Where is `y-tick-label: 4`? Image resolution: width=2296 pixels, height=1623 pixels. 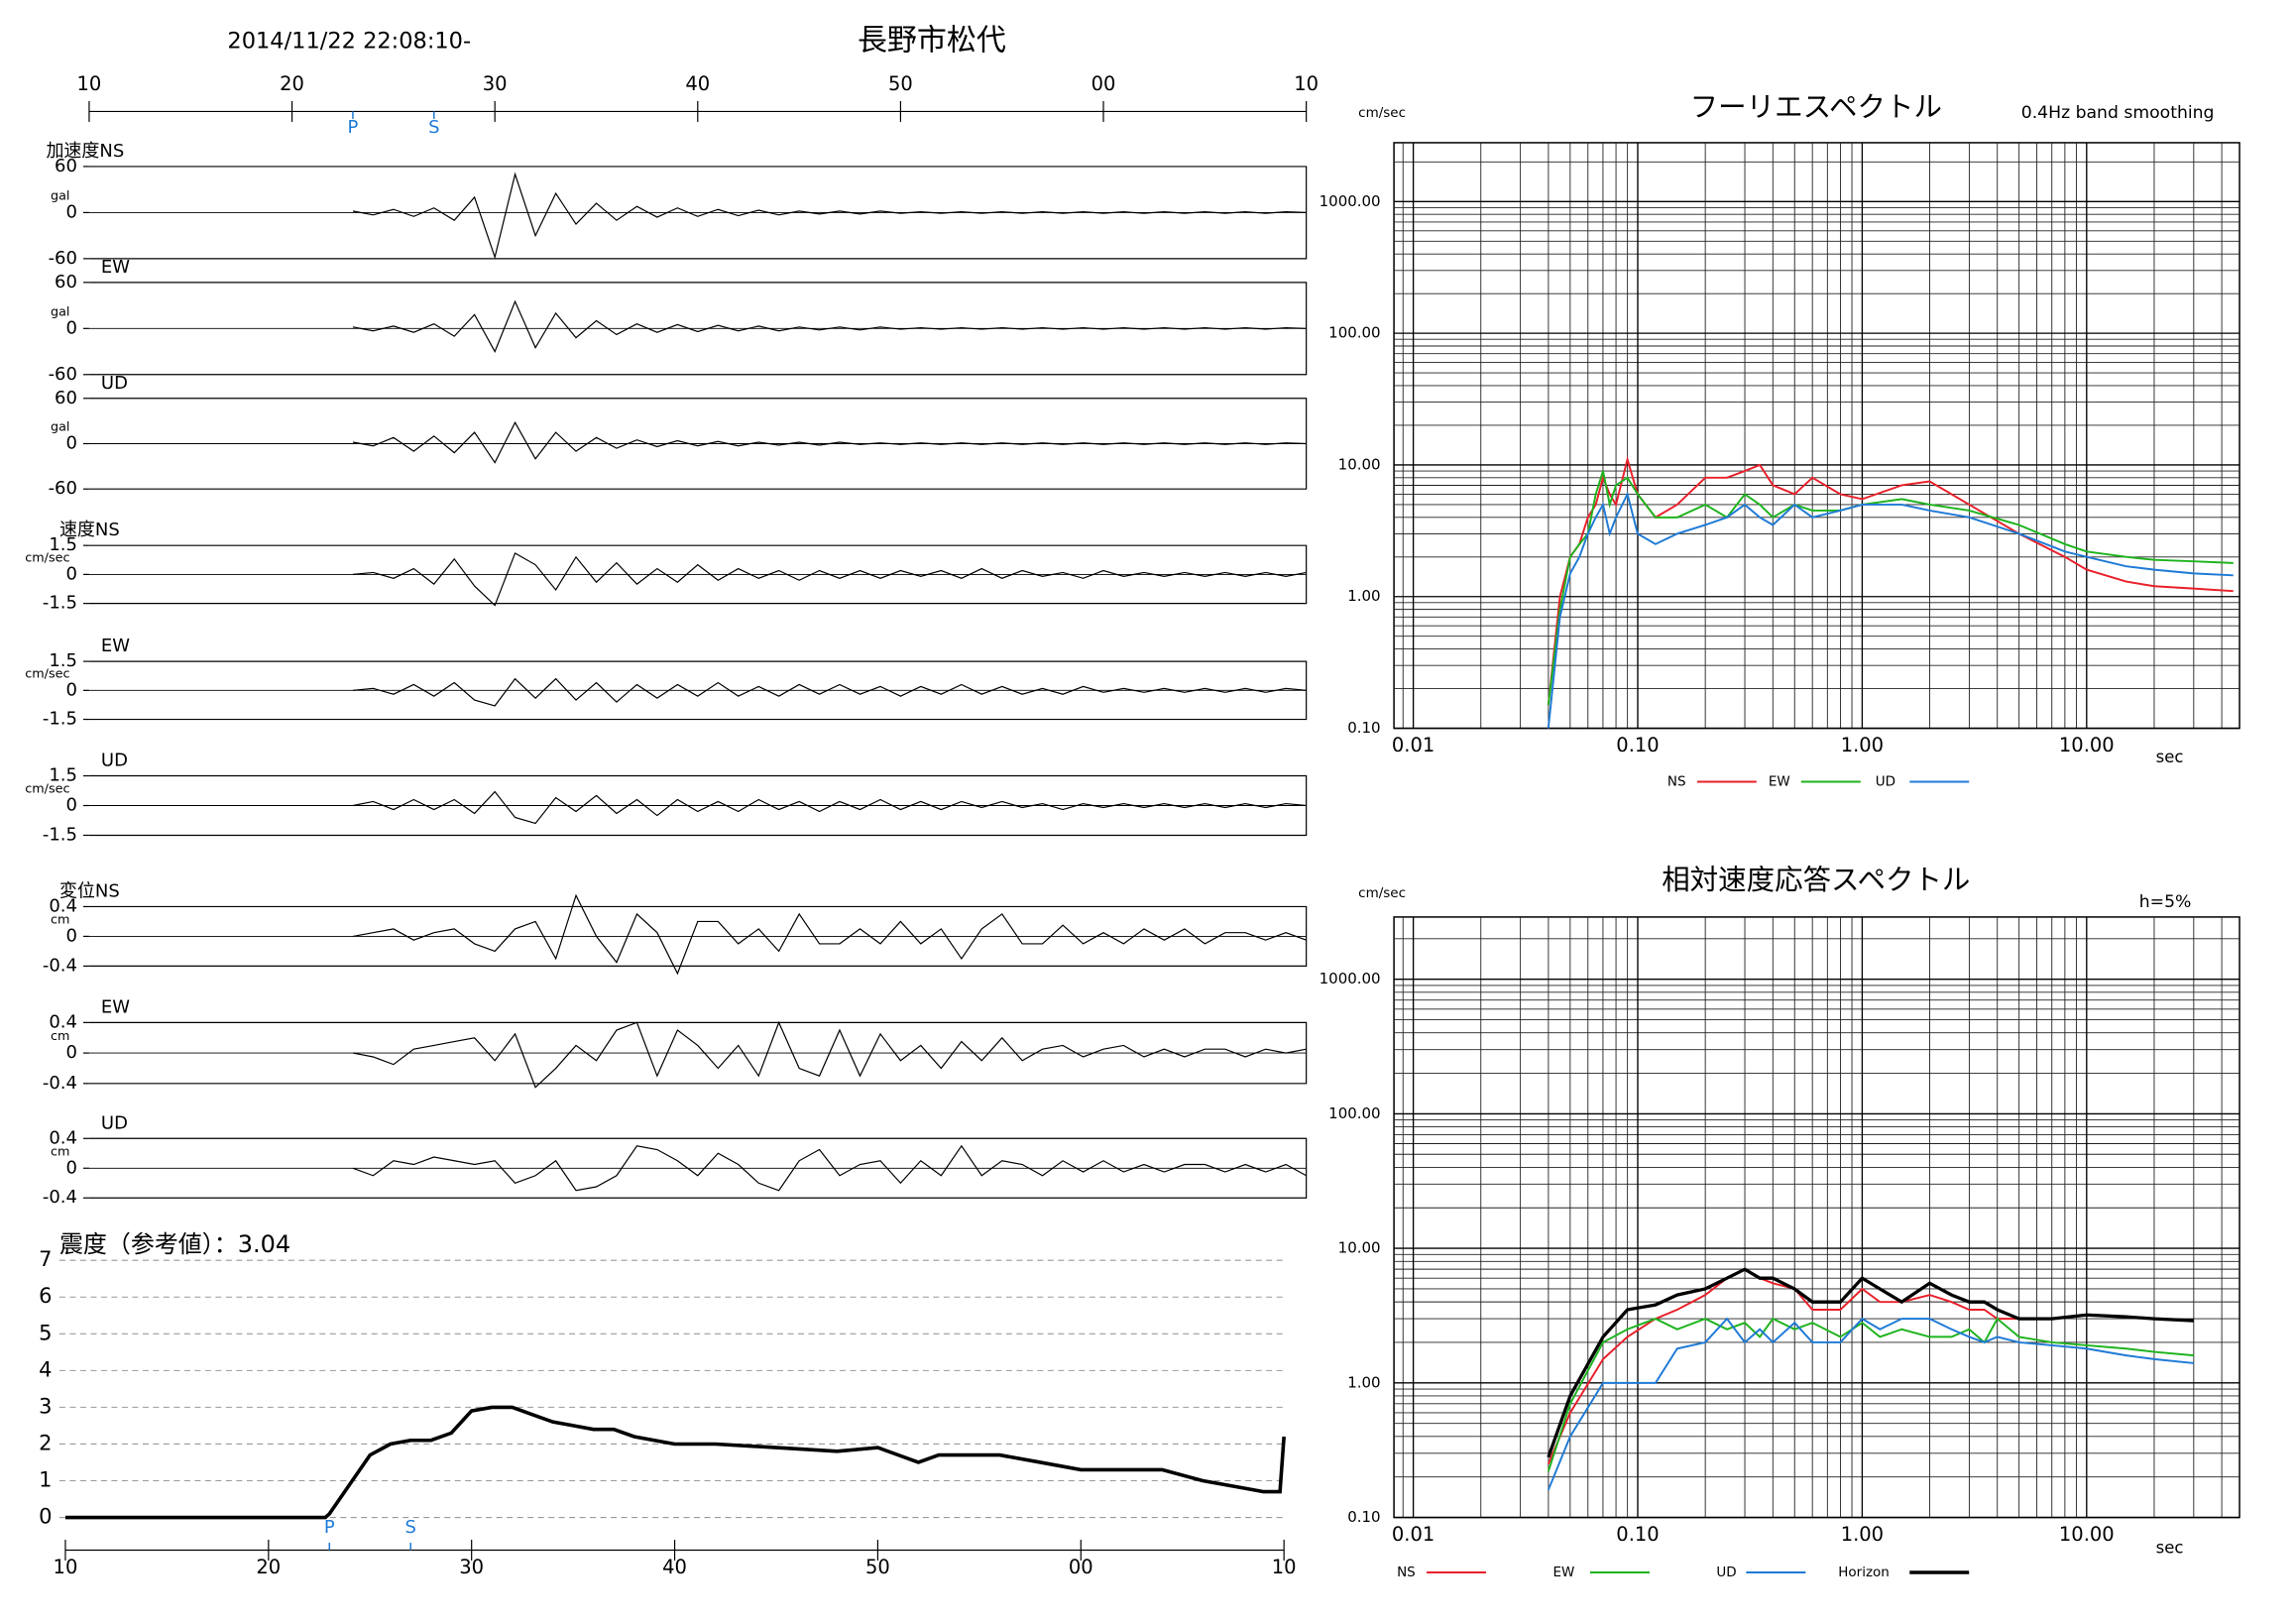 y-tick-label: 4 is located at coordinates (46, 1369).